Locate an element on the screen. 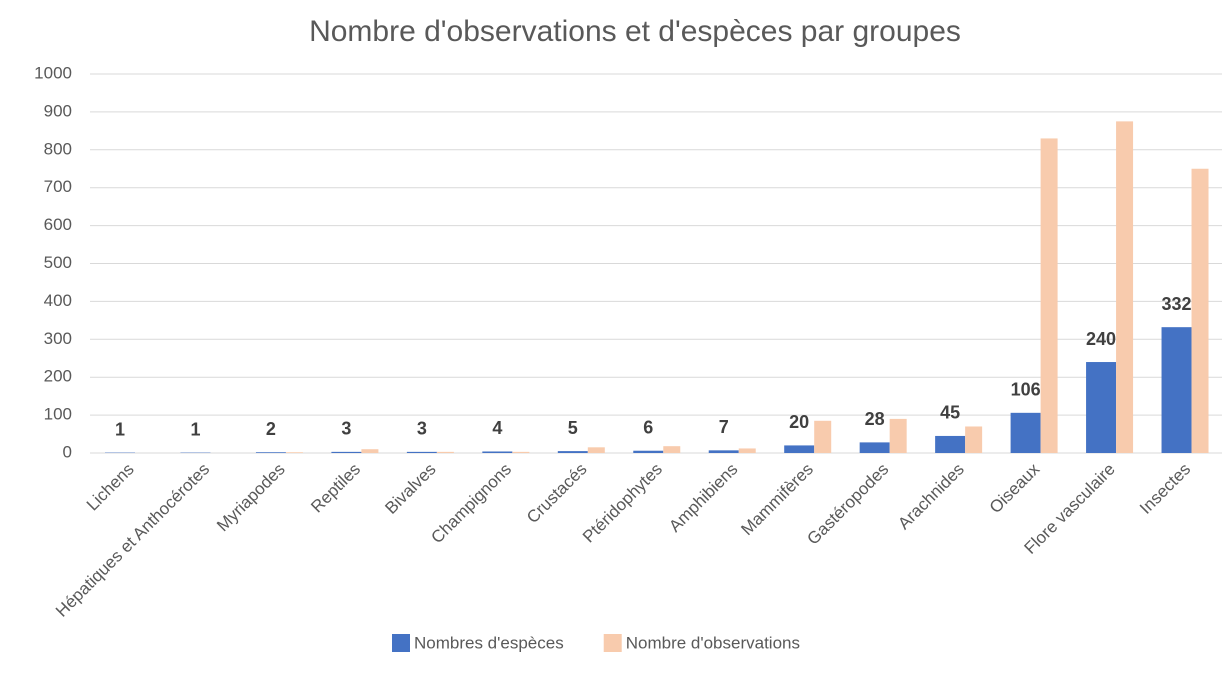 The height and width of the screenshot is (681, 1226). data-label: 6 is located at coordinates (648, 427).